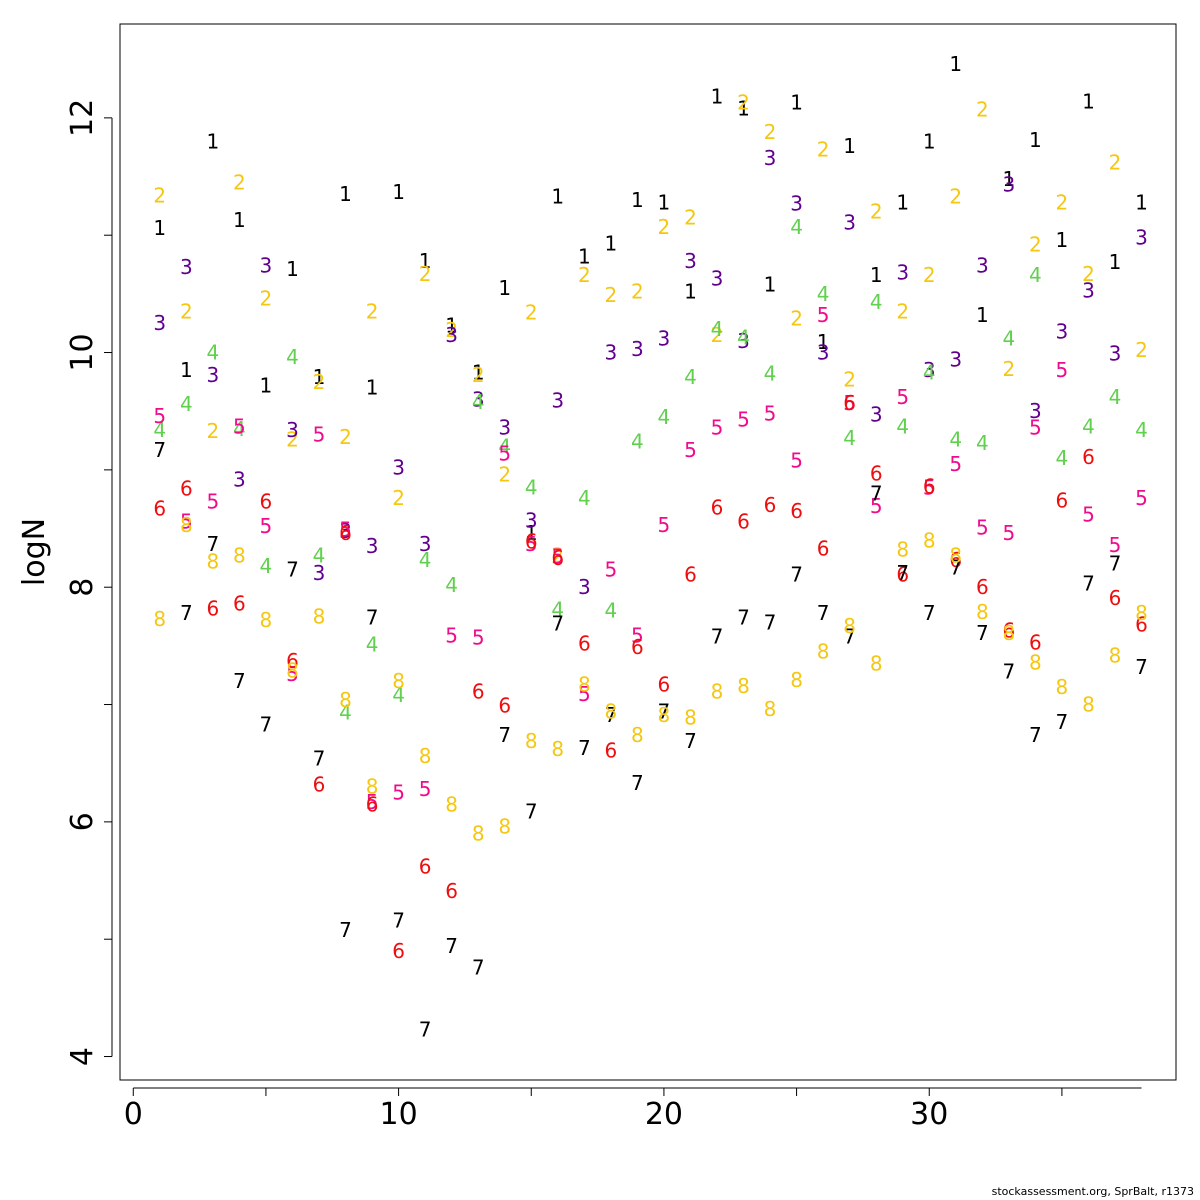 The height and width of the screenshot is (1200, 1200). Describe the element at coordinates (593, 1110) in the screenshot. I see `x-axis-ticks: 0 10 20 30` at that location.